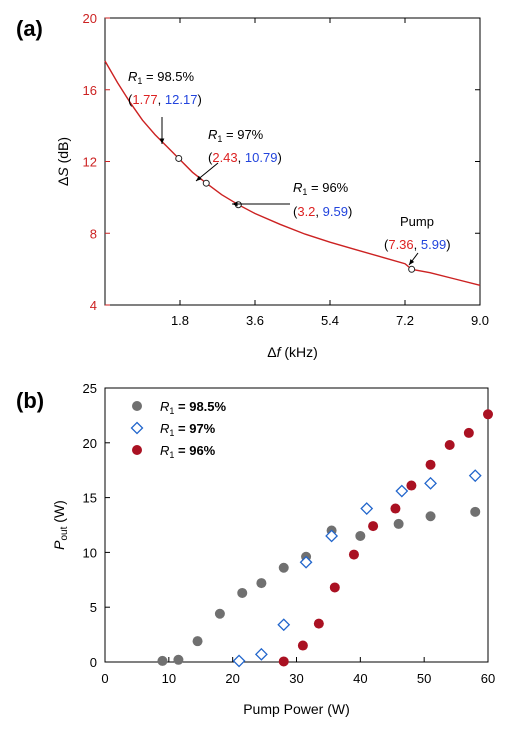 The image size is (521, 729). Describe the element at coordinates (63, 161) in the screenshot. I see `y-axis-label-a: ΔS (dB)` at that location.